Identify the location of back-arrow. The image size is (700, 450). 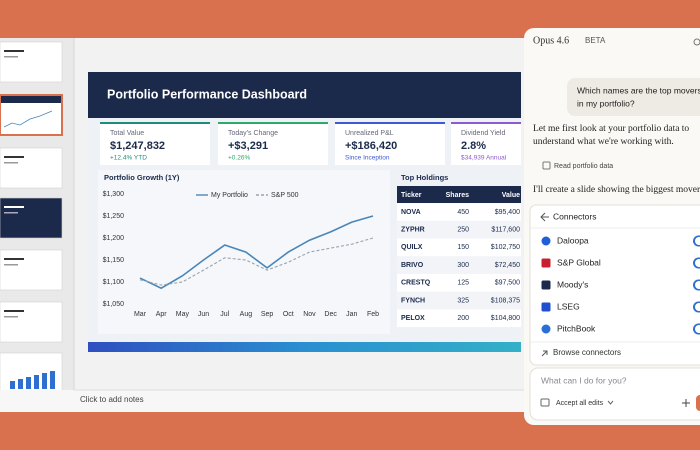
(544, 217).